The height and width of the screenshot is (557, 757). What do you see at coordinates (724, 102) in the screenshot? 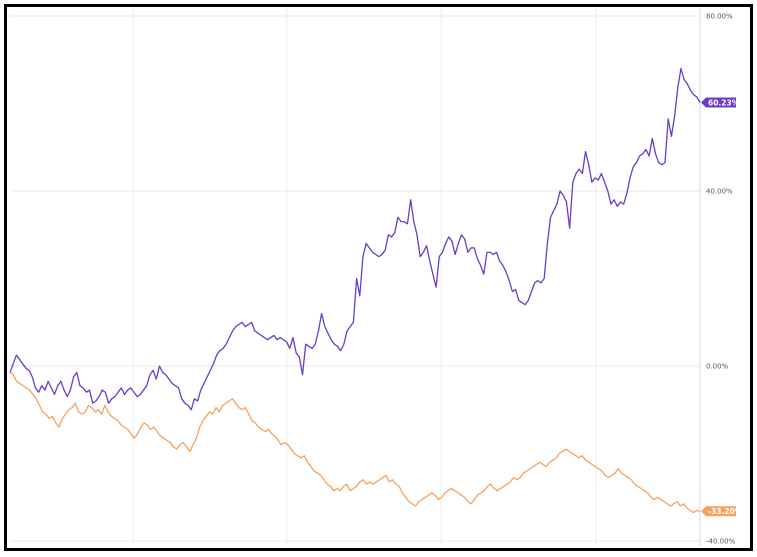
I see `end-value-label: 60.23%` at bounding box center [724, 102].